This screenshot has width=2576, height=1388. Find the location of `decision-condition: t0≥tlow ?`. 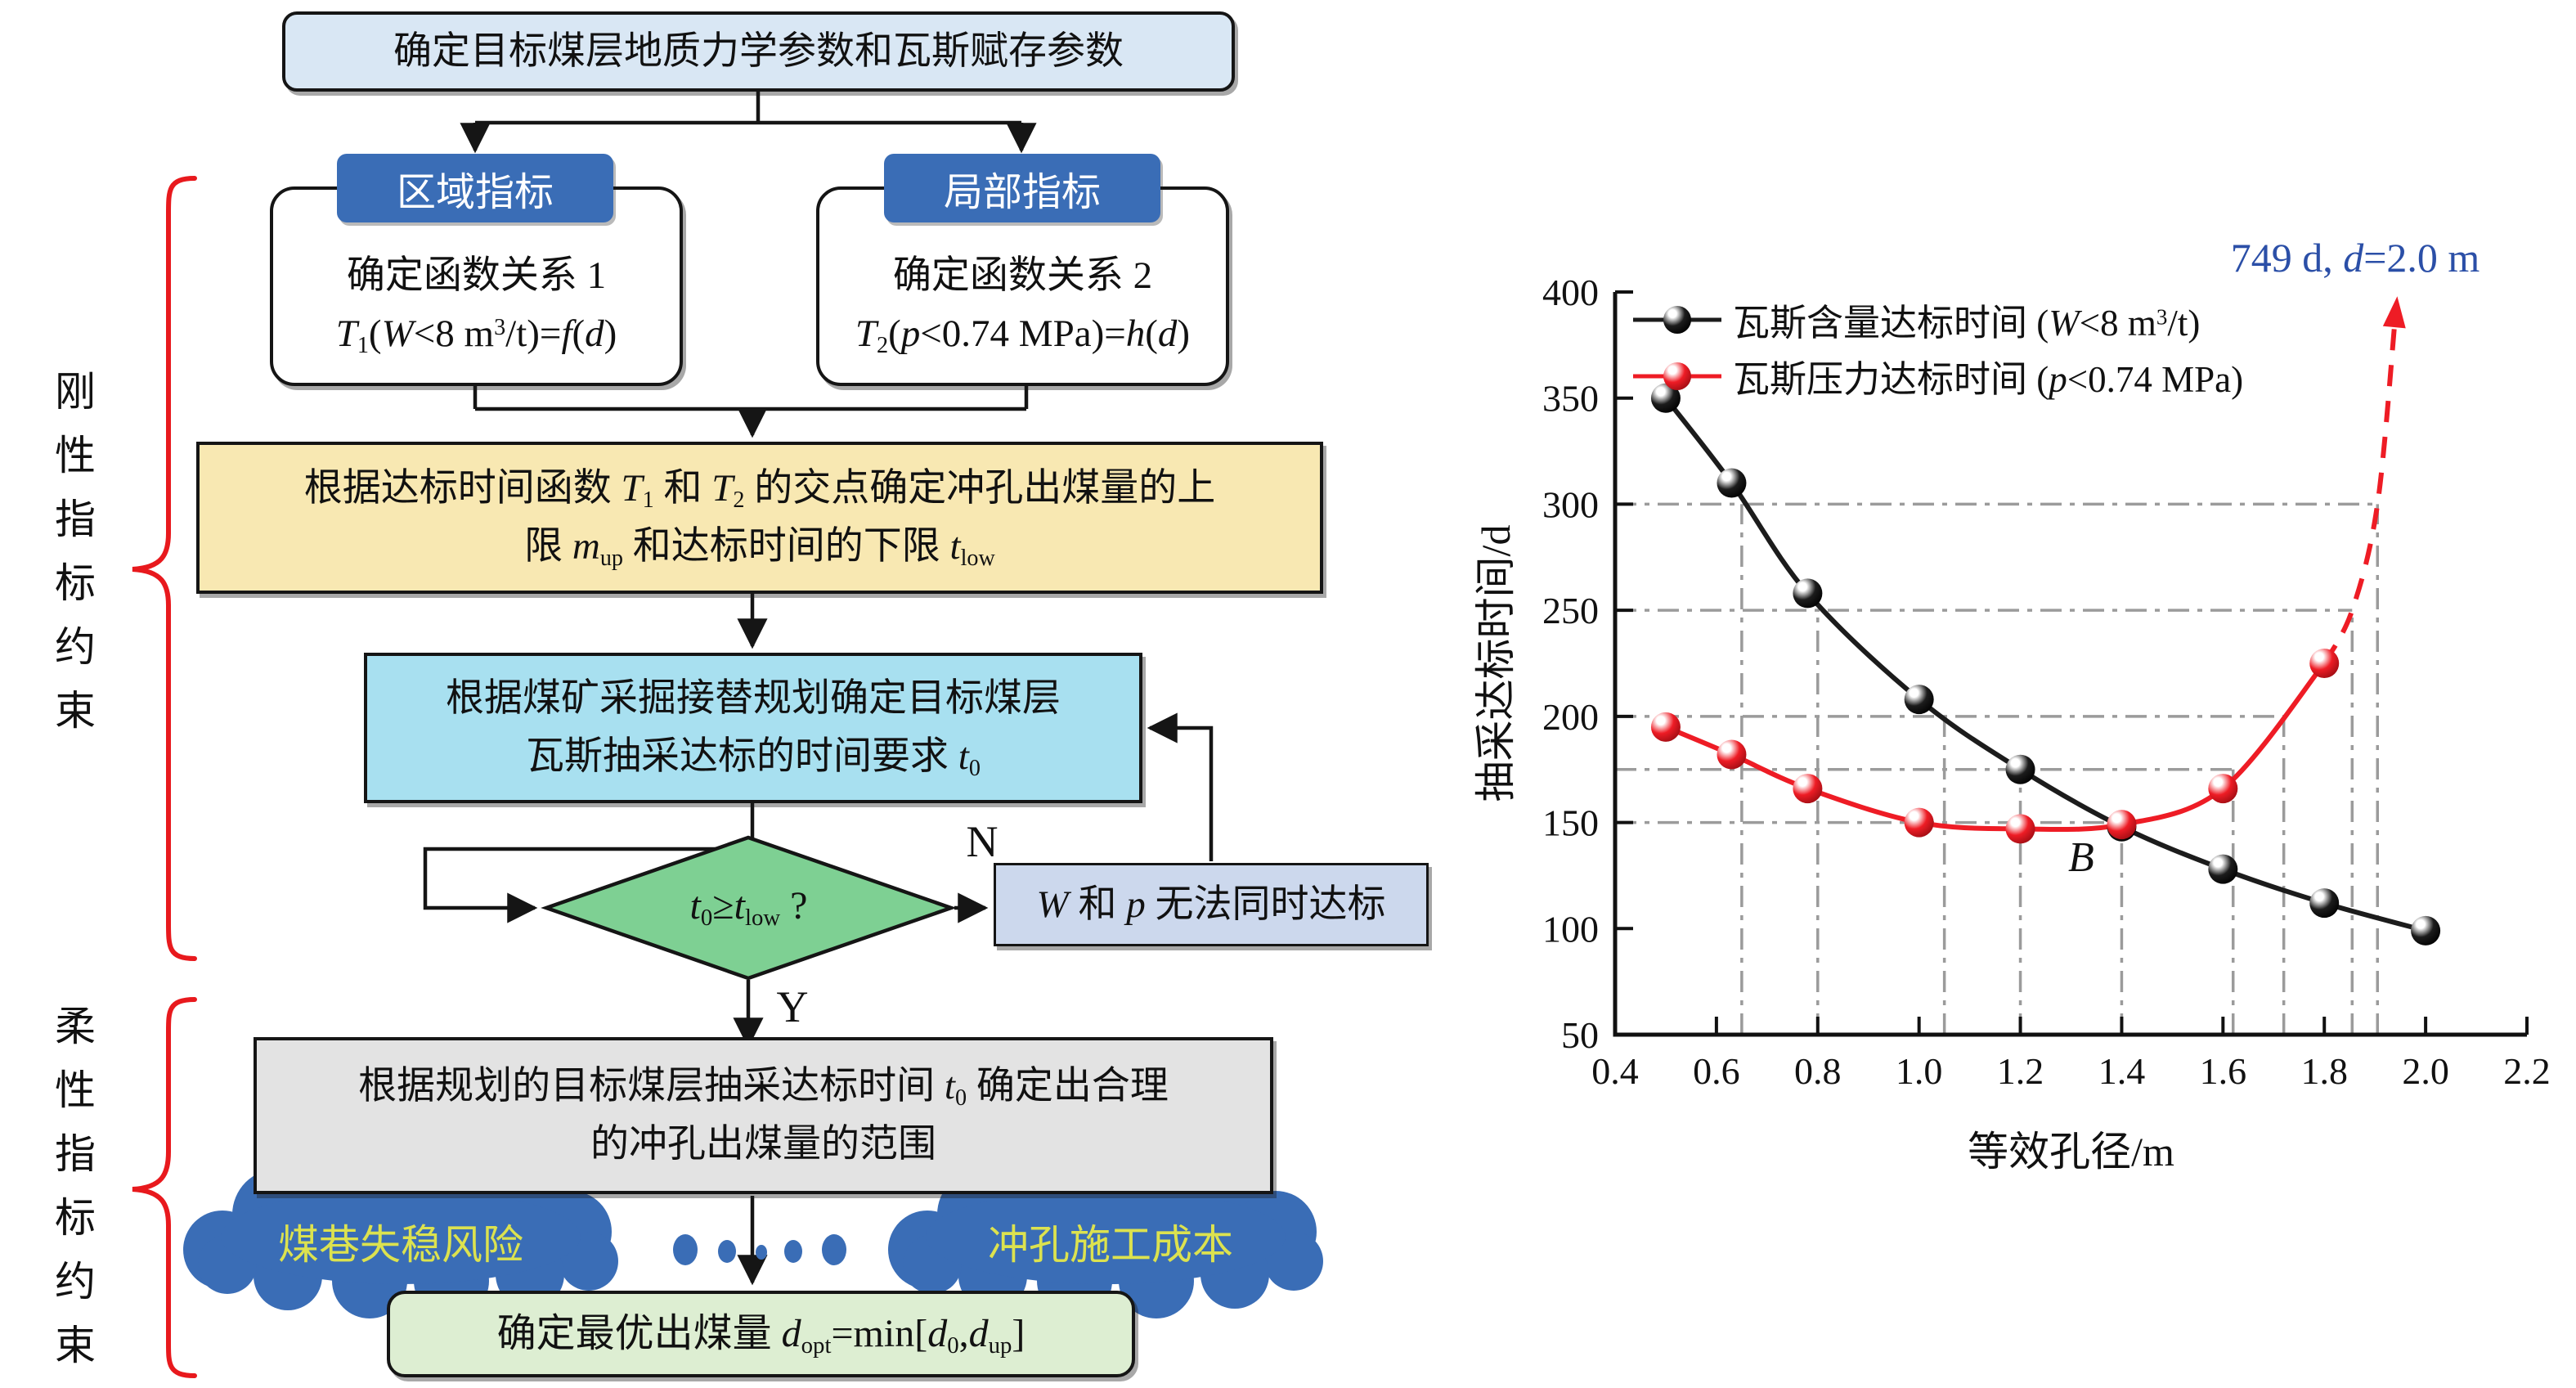

decision-condition: t0≥tlow ? is located at coordinates (748, 908).